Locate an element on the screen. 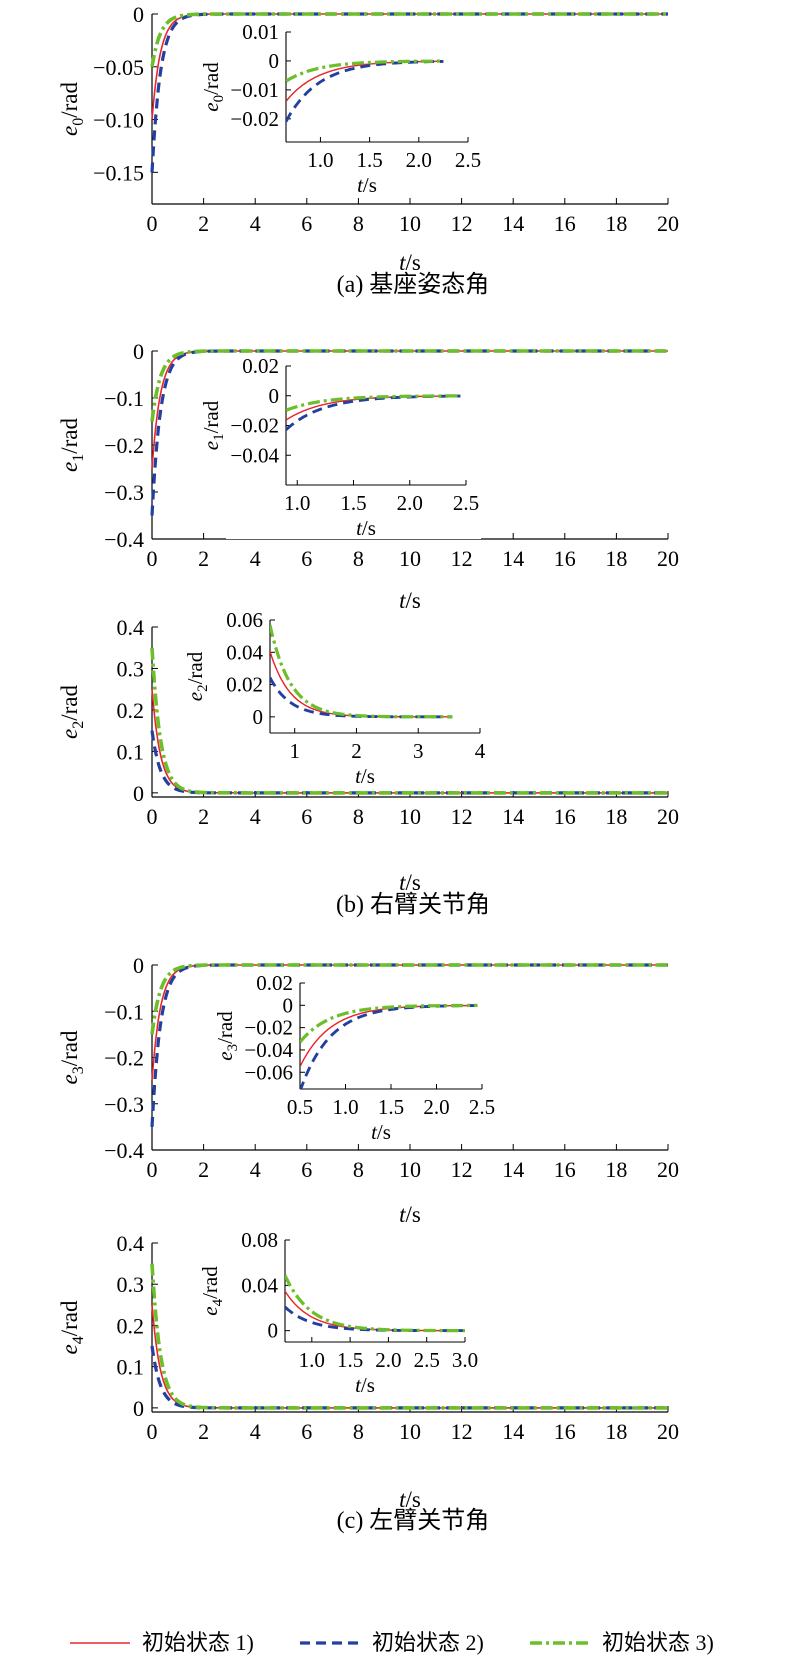 The width and height of the screenshot is (800, 1671). y-tick-label: −0.3 is located at coordinates (124, 492).